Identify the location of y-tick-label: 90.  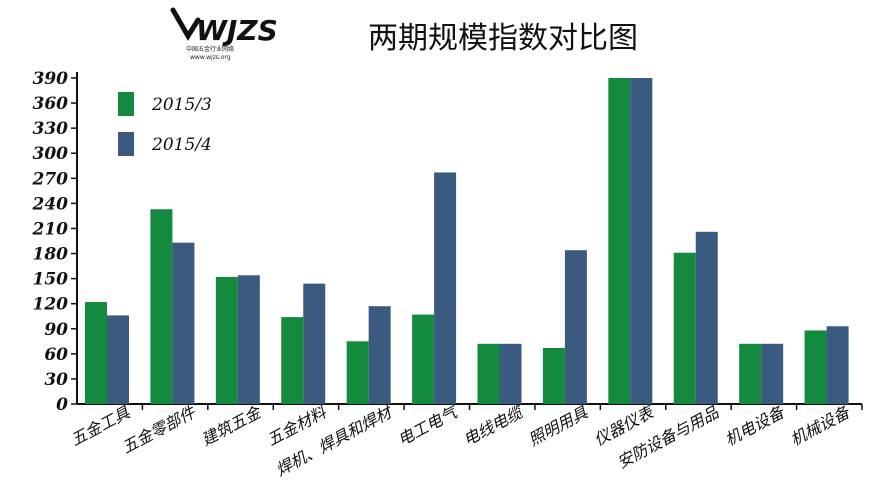
(56, 330).